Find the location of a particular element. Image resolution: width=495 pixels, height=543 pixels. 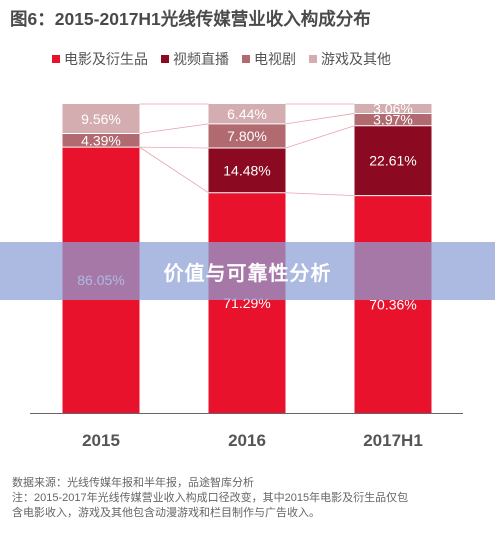

data-label: 7.80% is located at coordinates (247, 136).